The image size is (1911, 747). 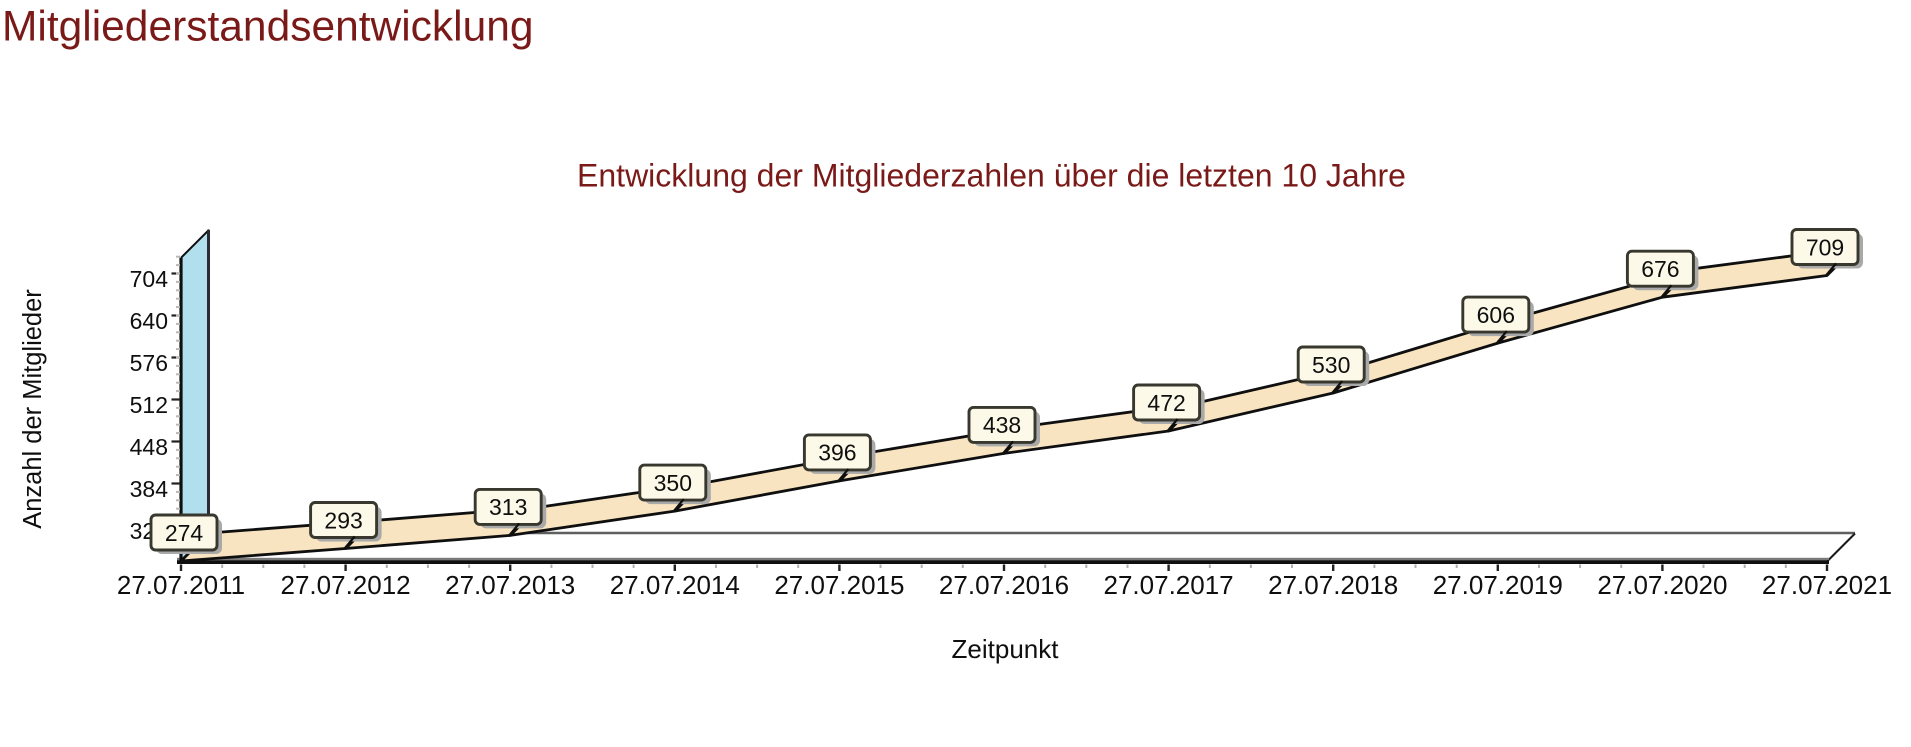 I want to click on svg-text: 576, so click(x=149, y=363).